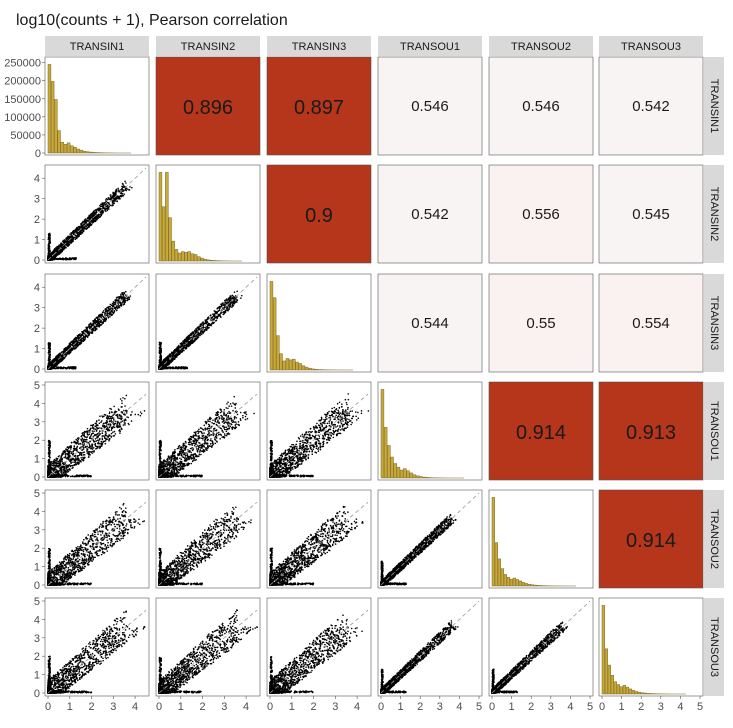 Image resolution: width=733 pixels, height=728 pixels. I want to click on column-strip-transin2: TRANSIN2, so click(208, 46).